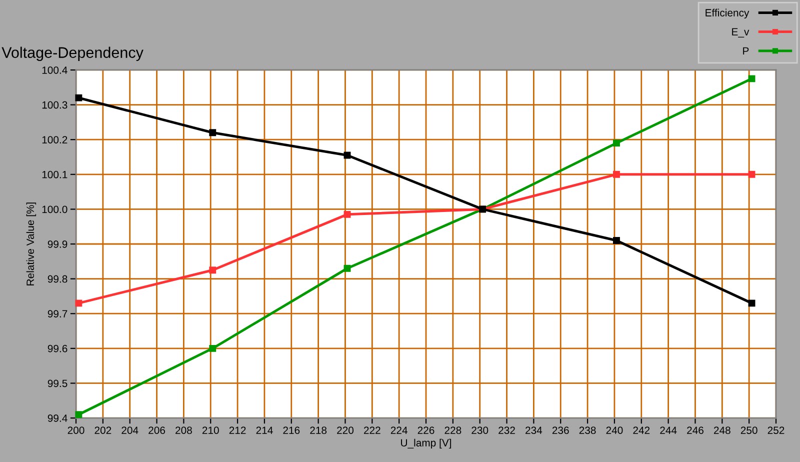 The width and height of the screenshot is (800, 462). Describe the element at coordinates (73, 53) in the screenshot. I see `chart-title: Voltage-Dependency` at that location.